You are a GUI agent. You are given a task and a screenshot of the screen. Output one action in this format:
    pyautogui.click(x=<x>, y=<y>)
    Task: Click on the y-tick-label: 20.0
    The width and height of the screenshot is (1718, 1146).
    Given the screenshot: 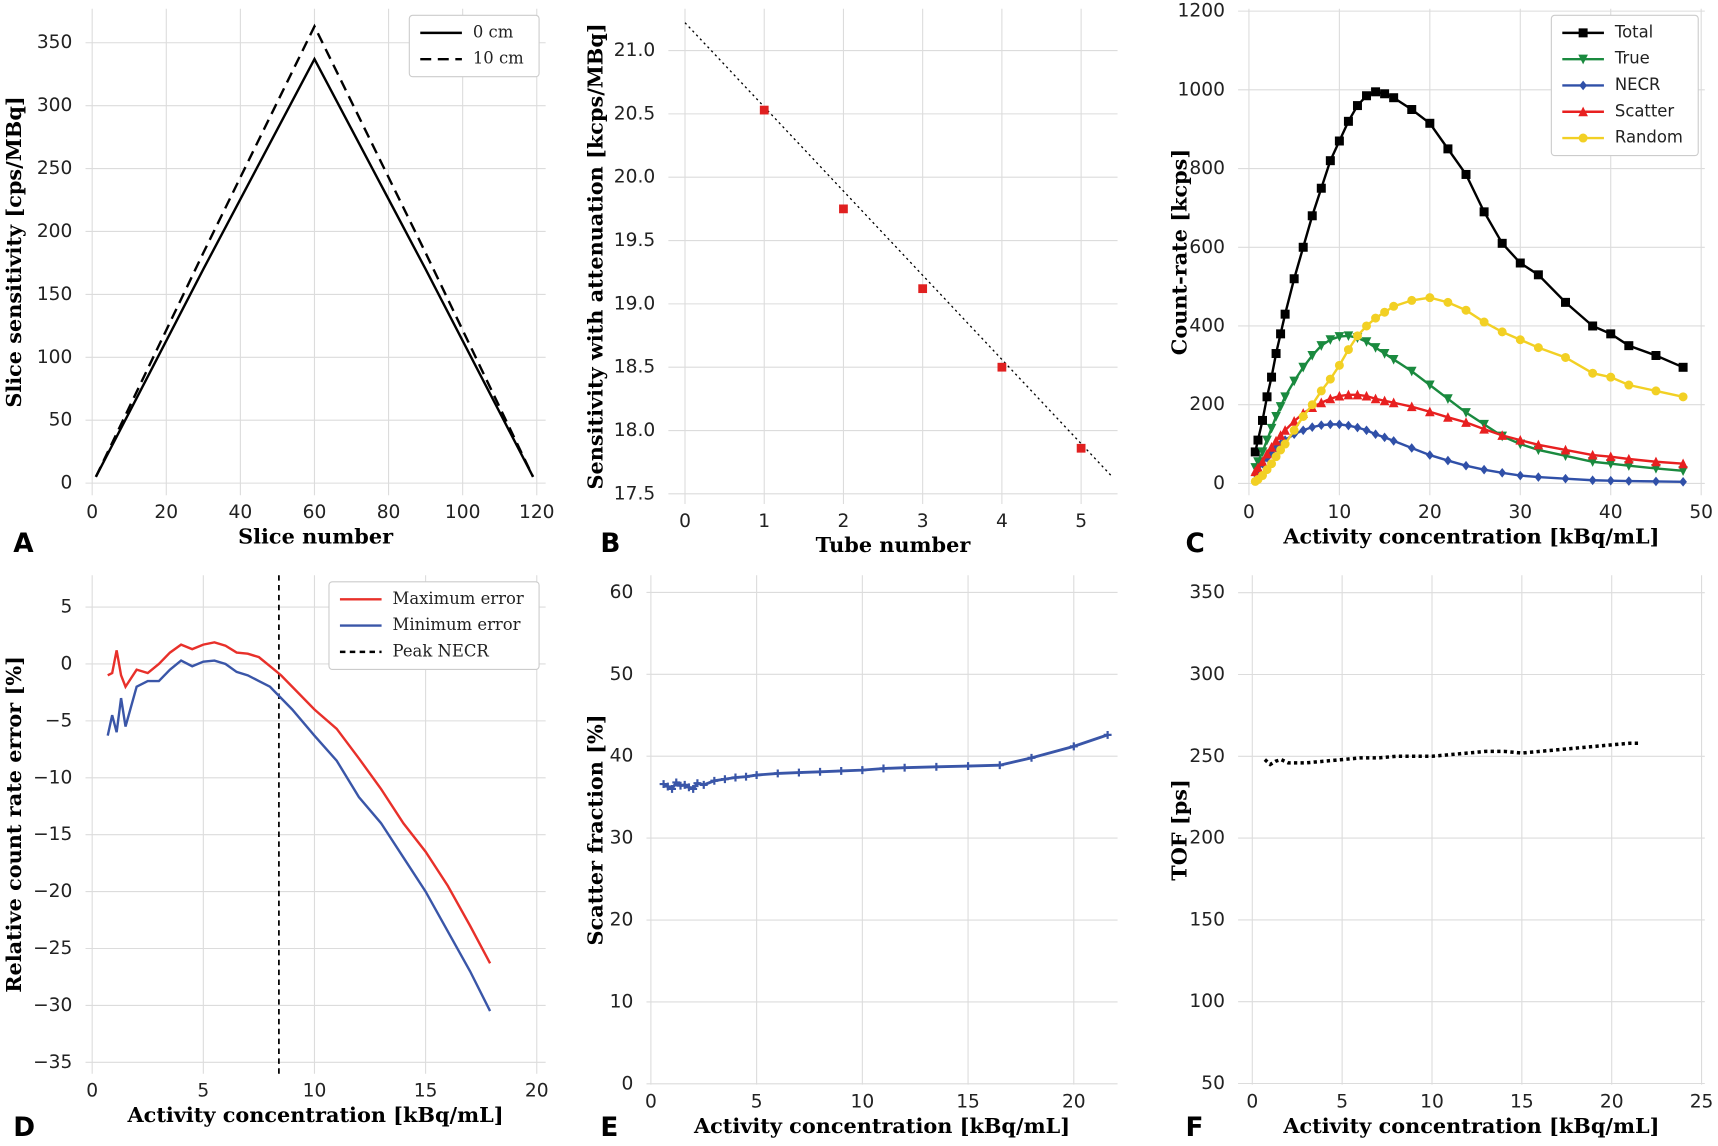 What is the action you would take?
    pyautogui.click(x=634, y=177)
    